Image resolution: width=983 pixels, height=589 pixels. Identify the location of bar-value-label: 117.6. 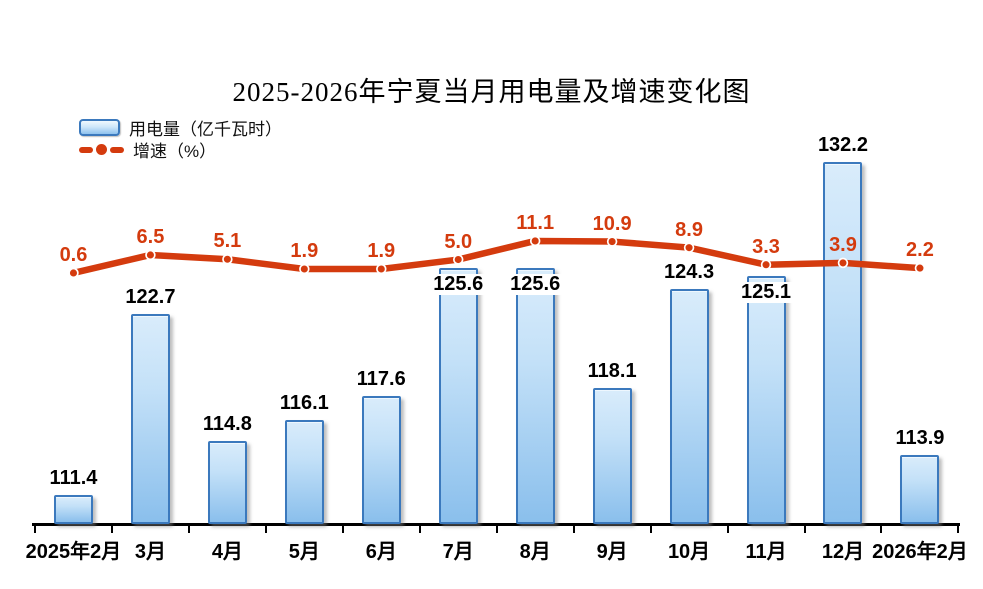
(381, 379).